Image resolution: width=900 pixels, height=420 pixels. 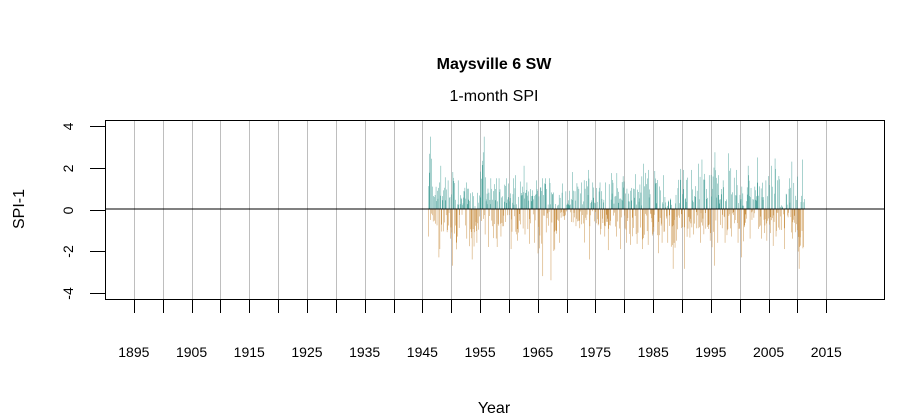 What do you see at coordinates (68, 126) in the screenshot?
I see `y-tick-label: 4` at bounding box center [68, 126].